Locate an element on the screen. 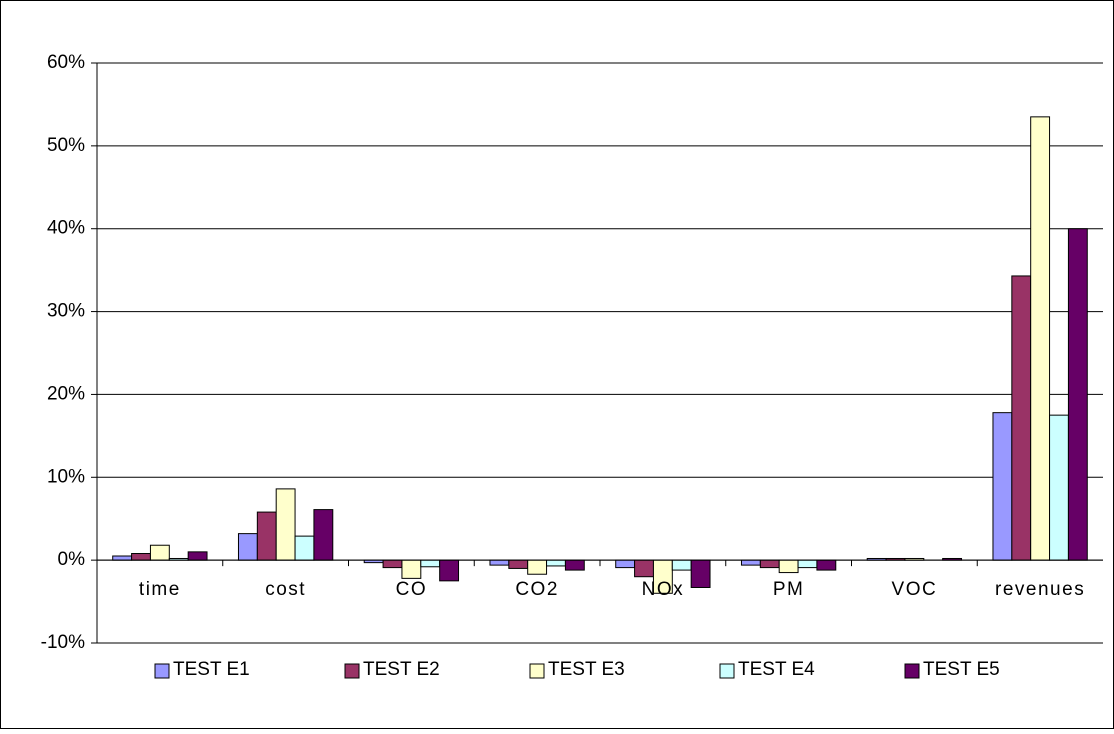 Image resolution: width=1114 pixels, height=734 pixels. x-tick-label: PM is located at coordinates (789, 589).